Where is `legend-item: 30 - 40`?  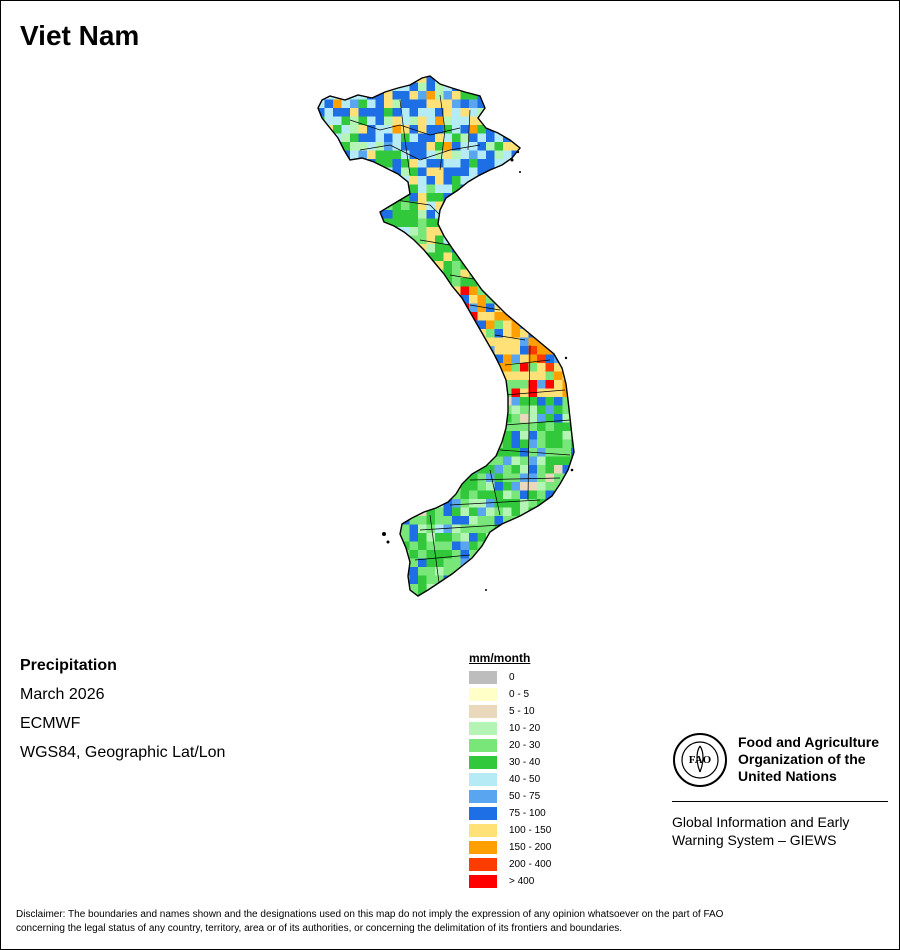
legend-item: 30 - 40 is located at coordinates (510, 762).